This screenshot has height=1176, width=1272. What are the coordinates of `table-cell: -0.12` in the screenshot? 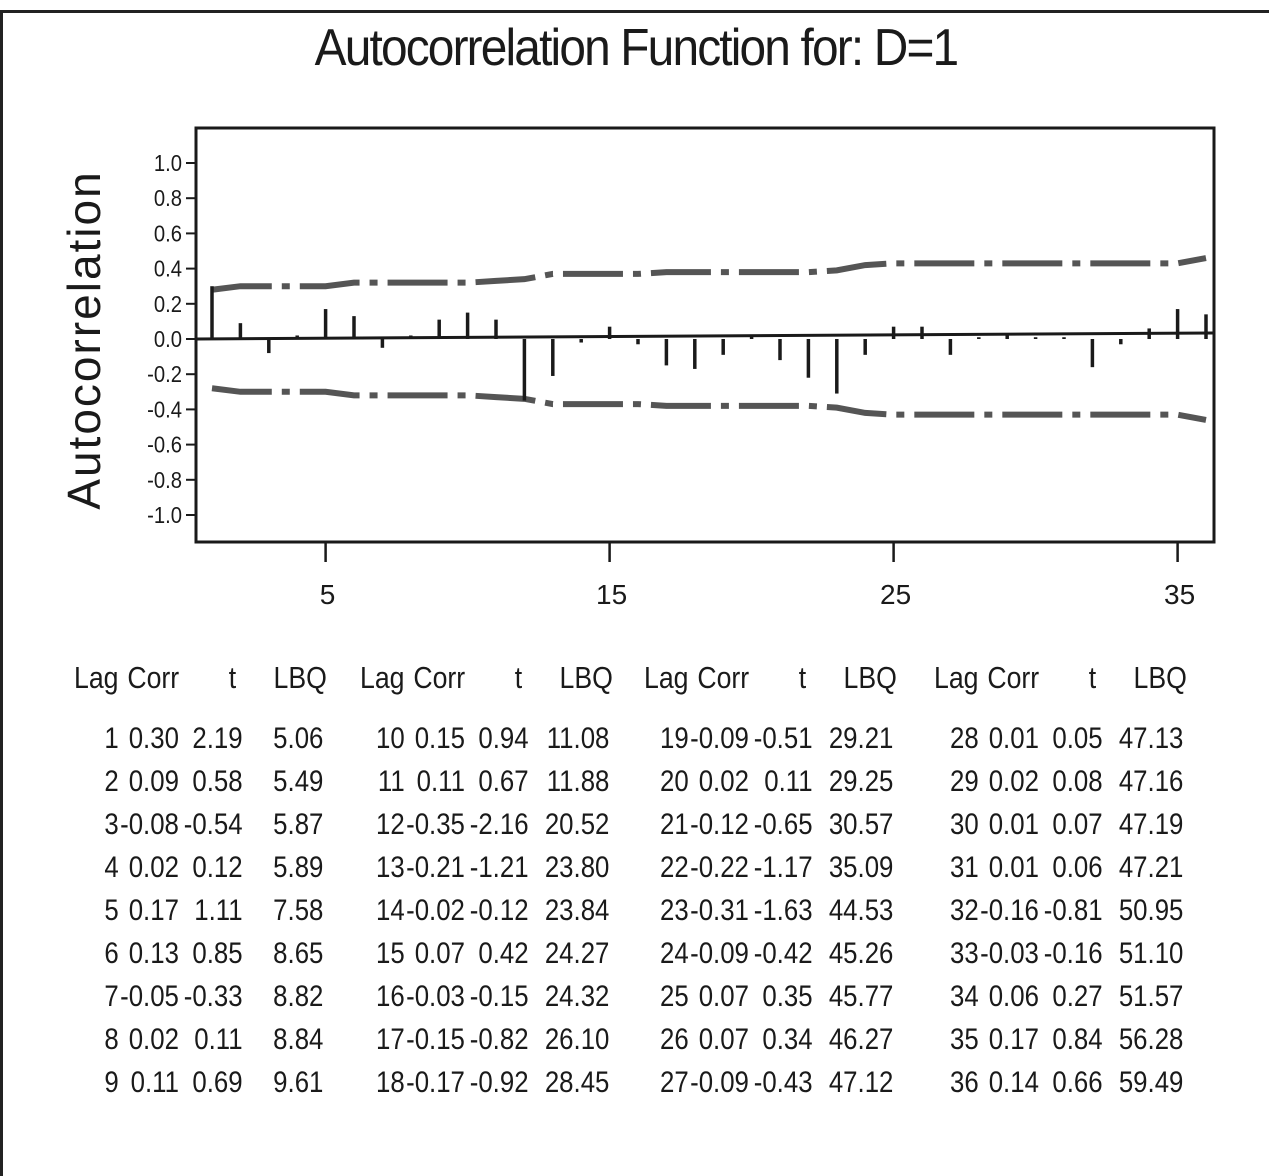 It's located at (499, 910).